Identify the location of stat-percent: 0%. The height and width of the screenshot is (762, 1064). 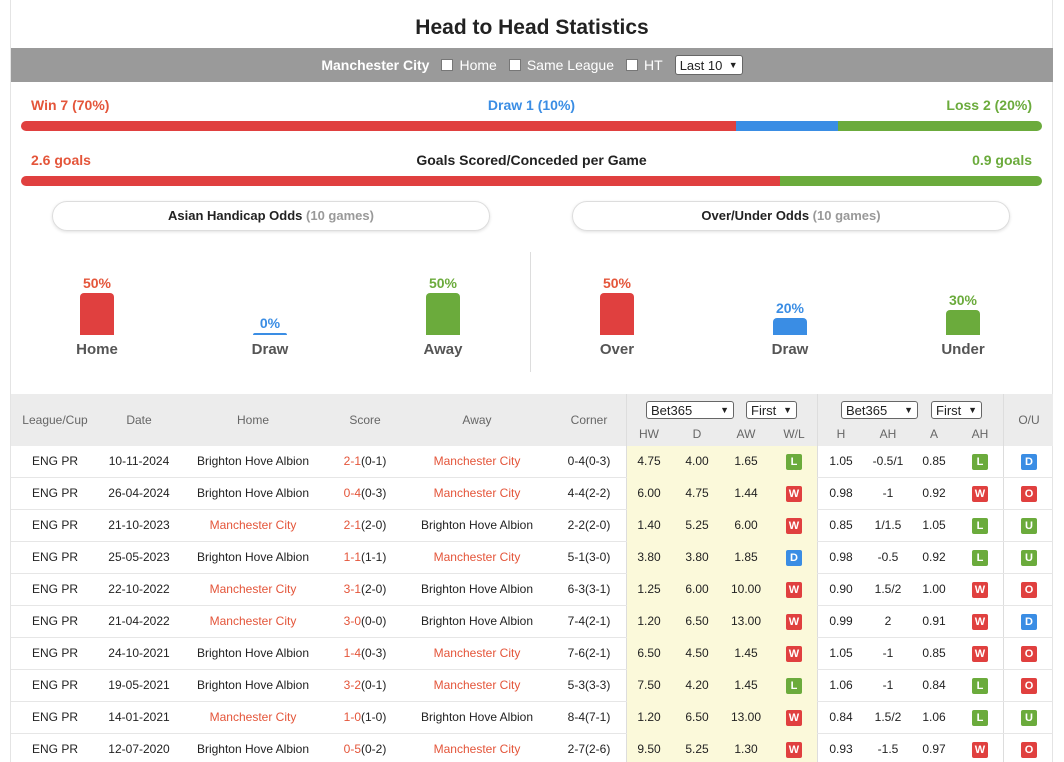
(270, 323).